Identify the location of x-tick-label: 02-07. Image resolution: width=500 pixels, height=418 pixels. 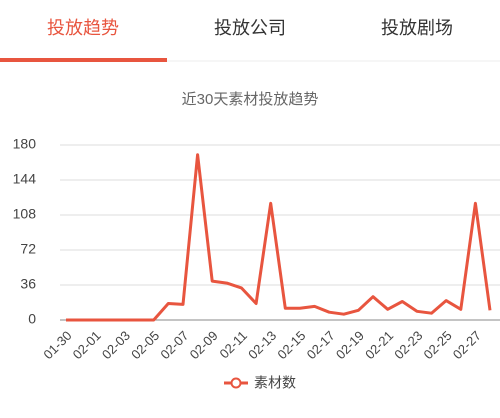
(174, 345).